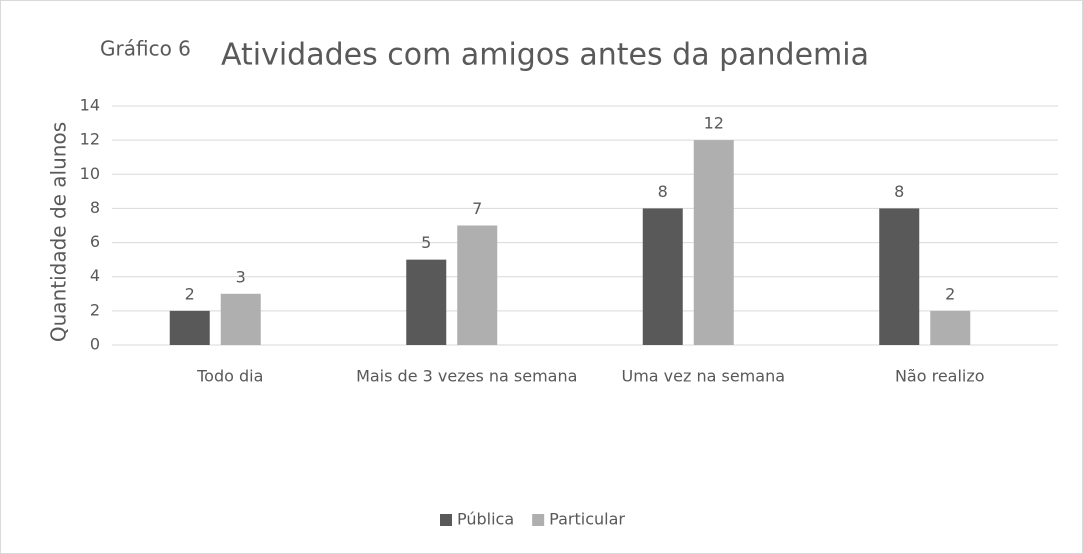 The image size is (1083, 554). Describe the element at coordinates (587, 519) in the screenshot. I see `legend-label: Particular` at that location.